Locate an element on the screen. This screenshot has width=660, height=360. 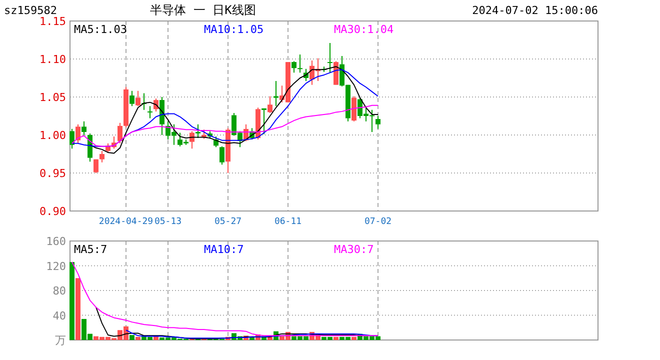
y-tick-label: 0.95 is located at coordinates (53, 173).